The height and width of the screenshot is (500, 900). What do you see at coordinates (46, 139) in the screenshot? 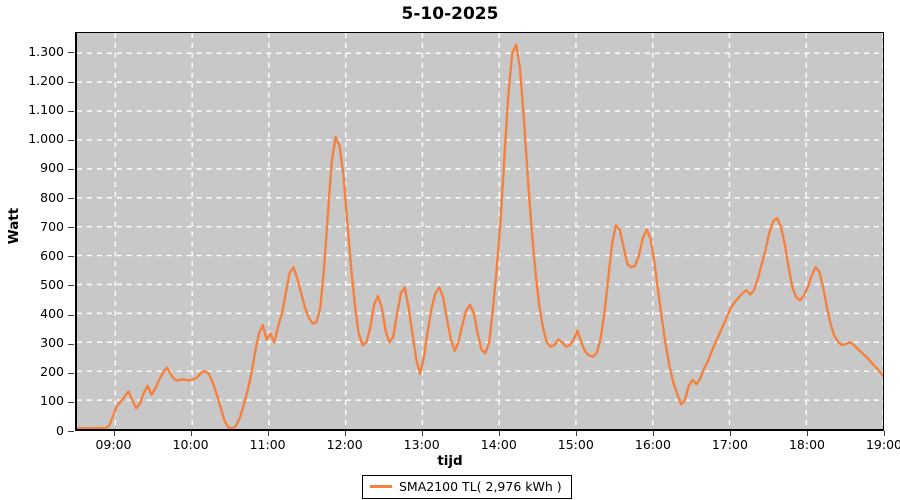
I see `y-axis-tick-label: 1.000` at bounding box center [46, 139].